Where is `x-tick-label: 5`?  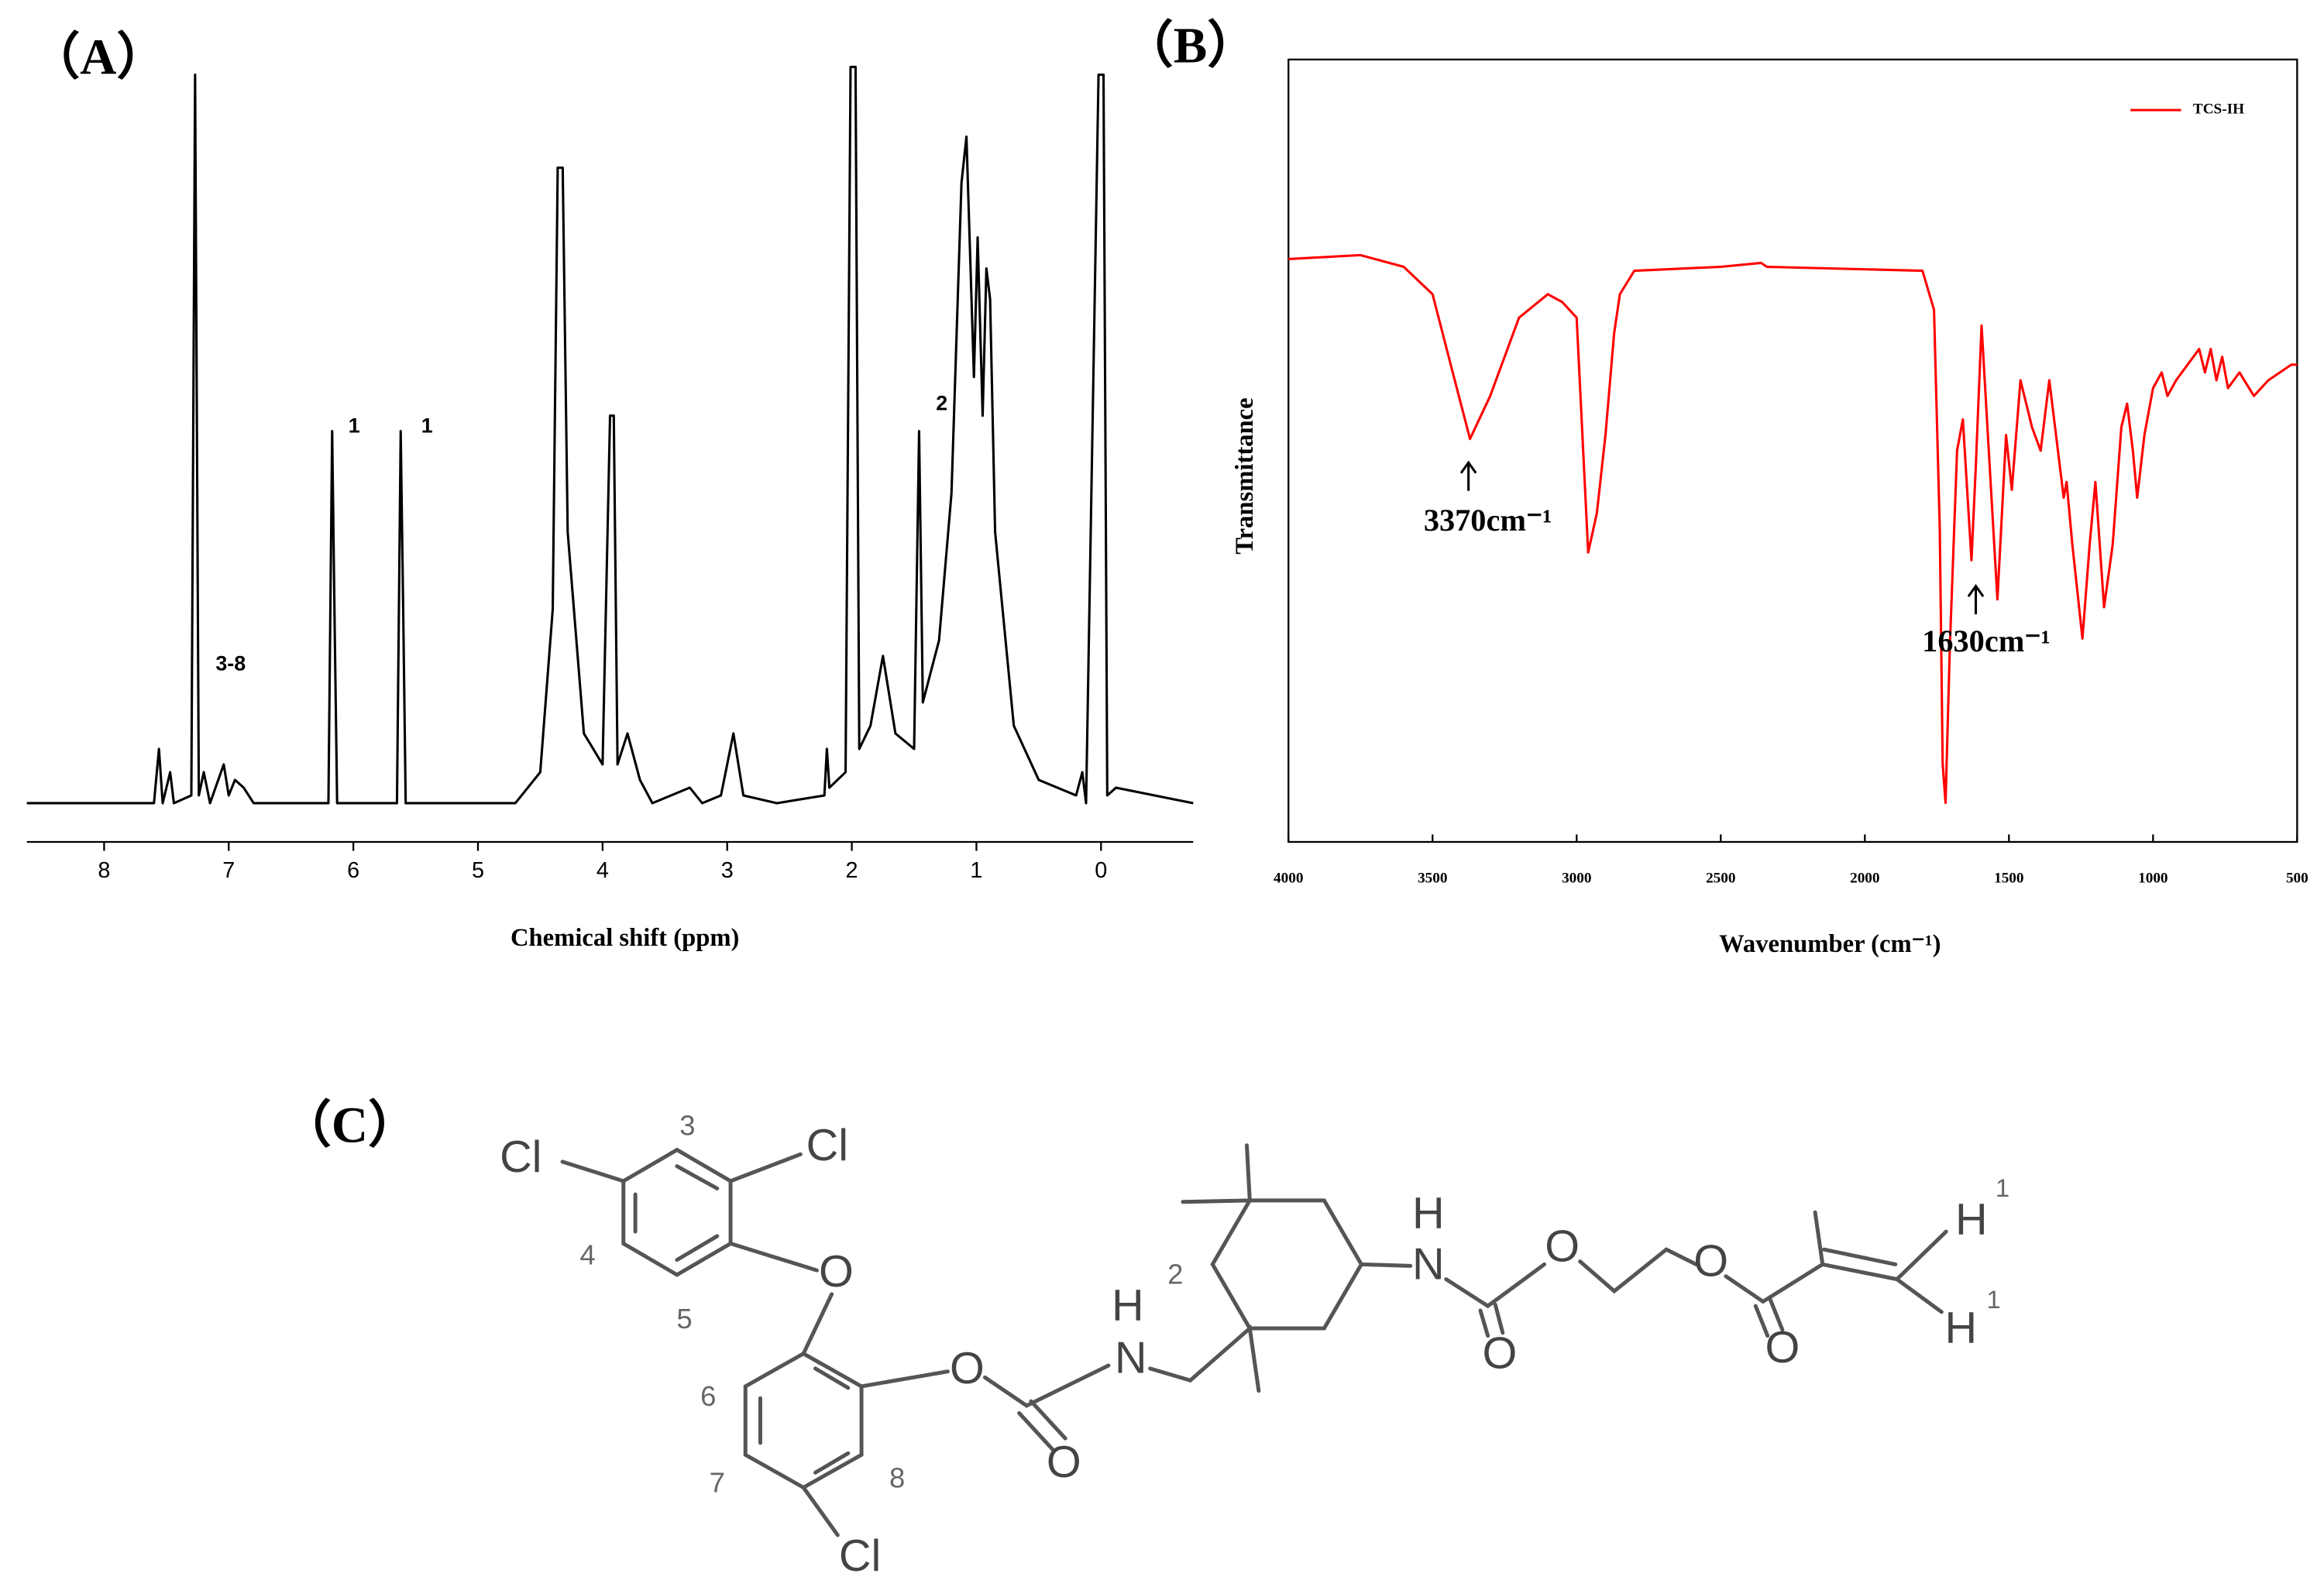 x-tick-label: 5 is located at coordinates (478, 870).